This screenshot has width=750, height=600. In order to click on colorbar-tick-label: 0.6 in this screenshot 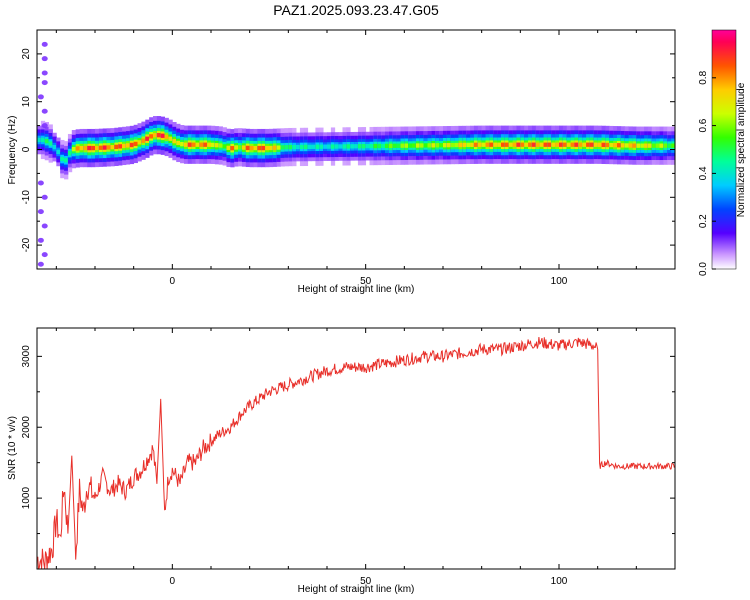, I will do `click(703, 125)`.